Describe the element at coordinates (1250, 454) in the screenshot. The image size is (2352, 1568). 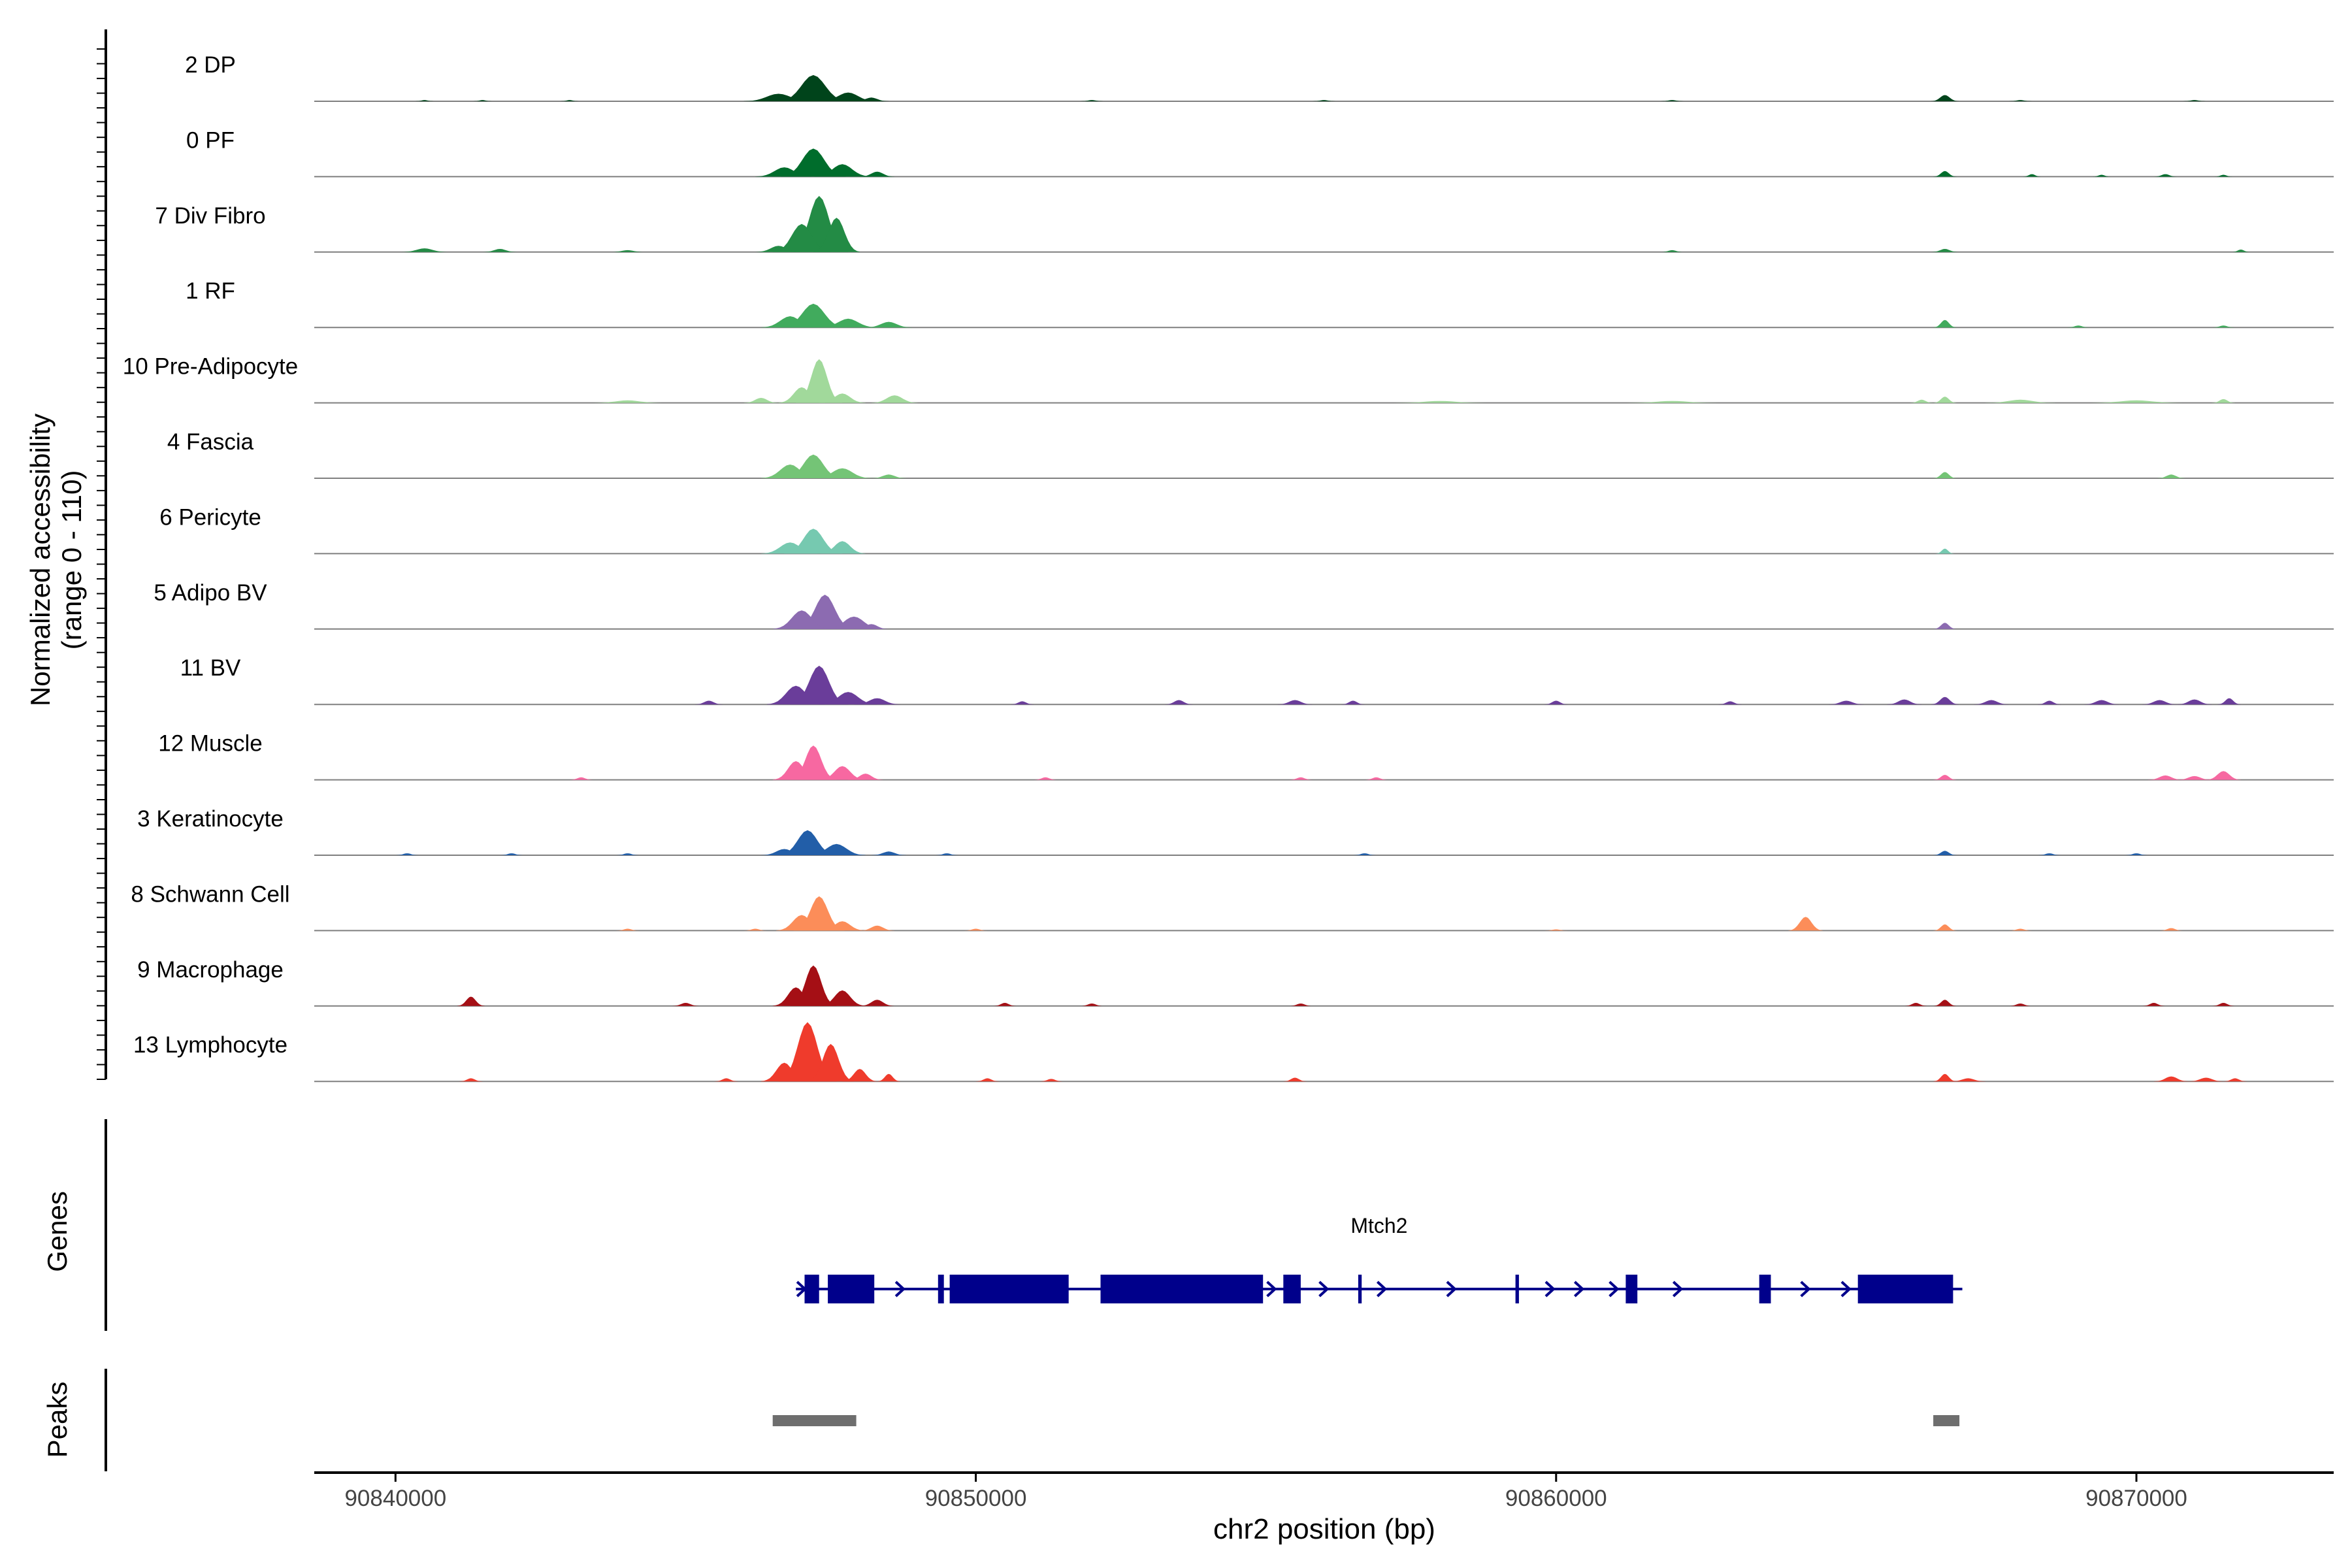
I see `track-6: 4 Fascia` at that location.